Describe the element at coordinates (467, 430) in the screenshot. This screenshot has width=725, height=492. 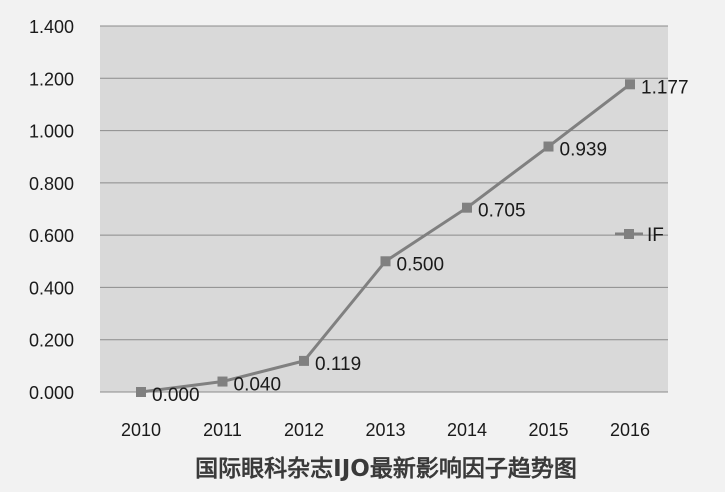
I see `x-tick-label: 2014` at that location.